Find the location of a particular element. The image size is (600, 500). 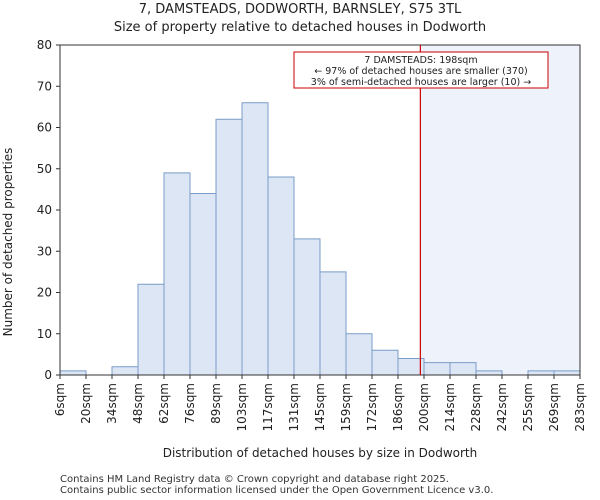

x-tick-label: 255sqm is located at coordinates (528, 407).